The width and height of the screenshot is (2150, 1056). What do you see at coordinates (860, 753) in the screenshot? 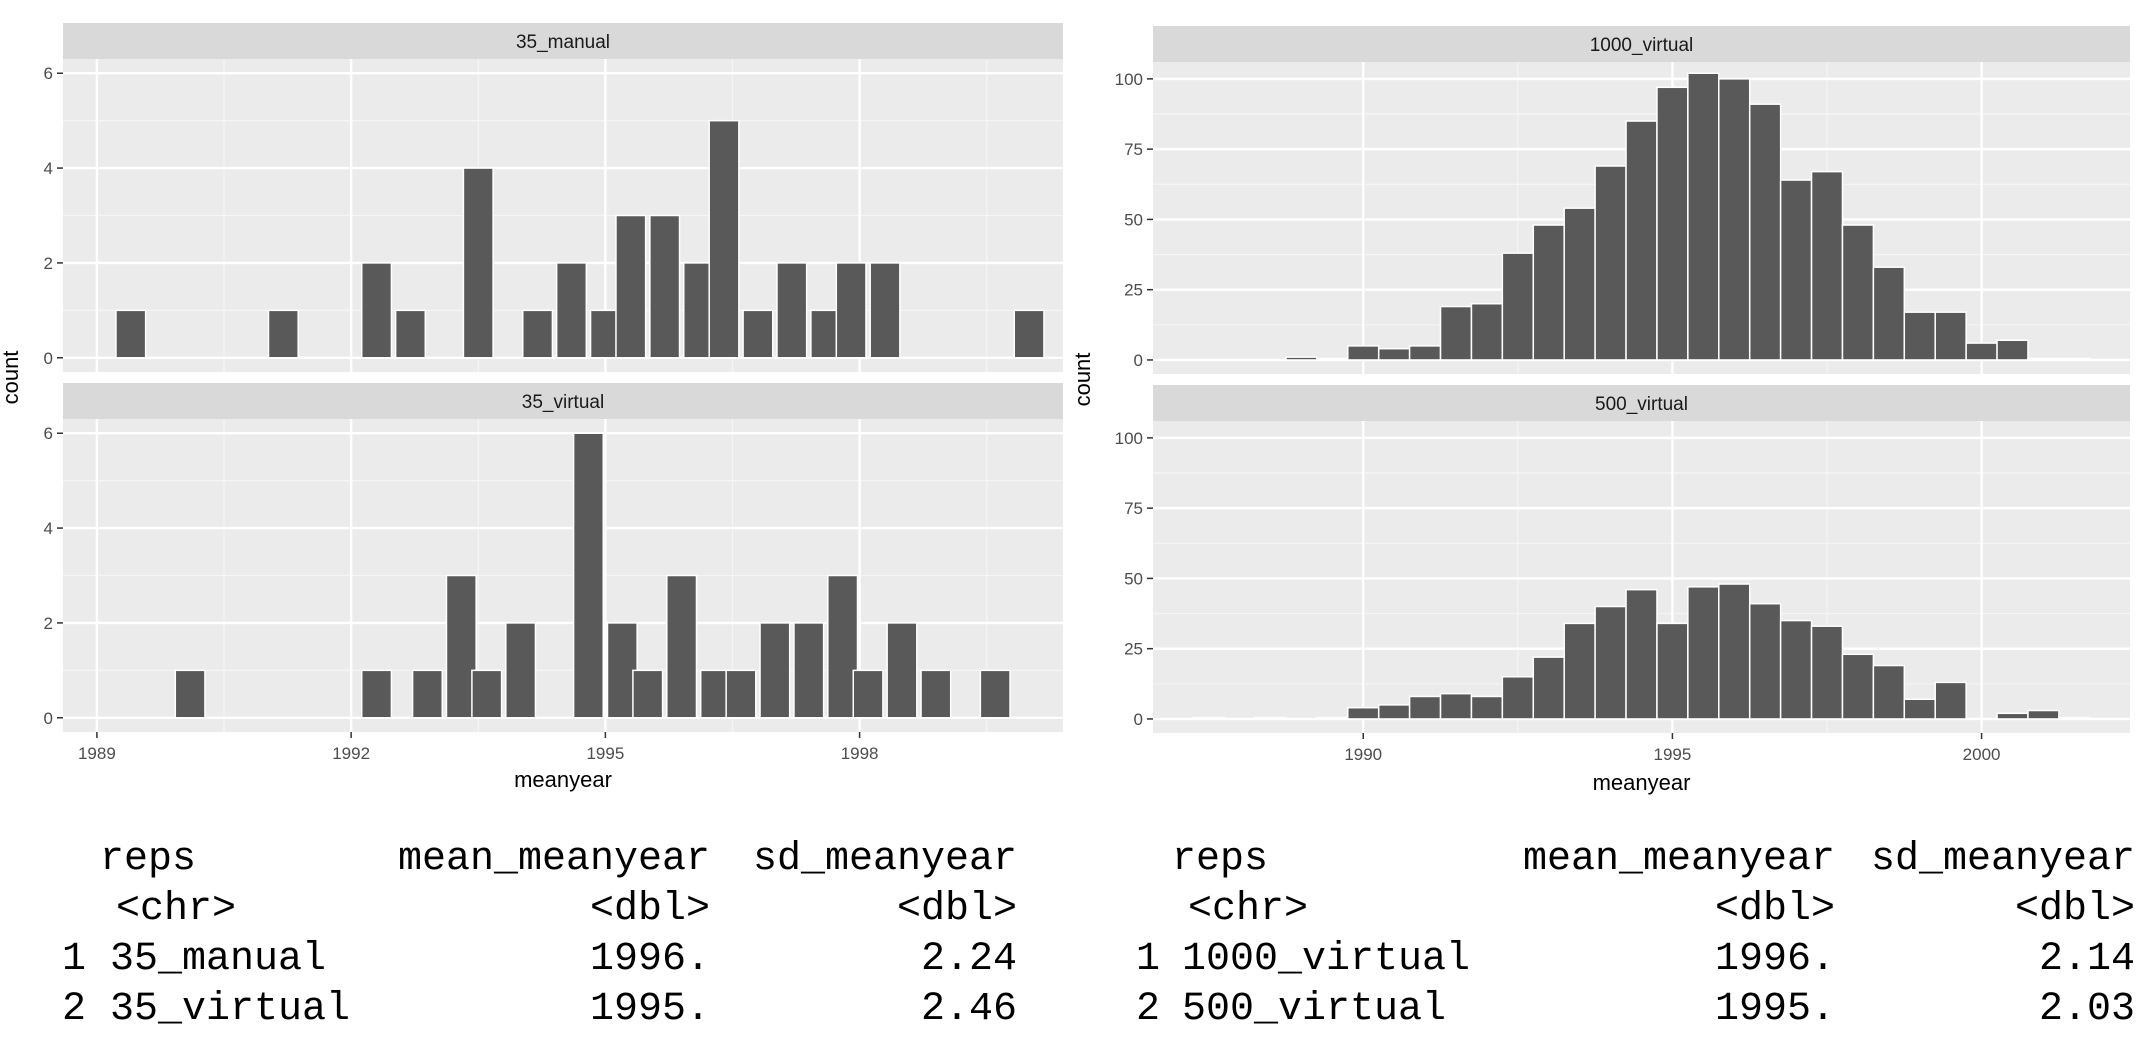
I see `x-tick-label: 1998` at bounding box center [860, 753].